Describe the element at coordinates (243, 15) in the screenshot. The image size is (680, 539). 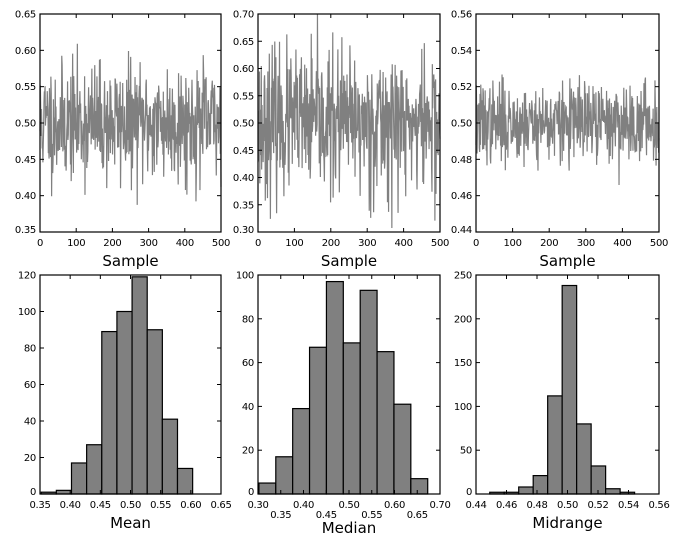
I see `y-tick-label: 0.70` at that location.